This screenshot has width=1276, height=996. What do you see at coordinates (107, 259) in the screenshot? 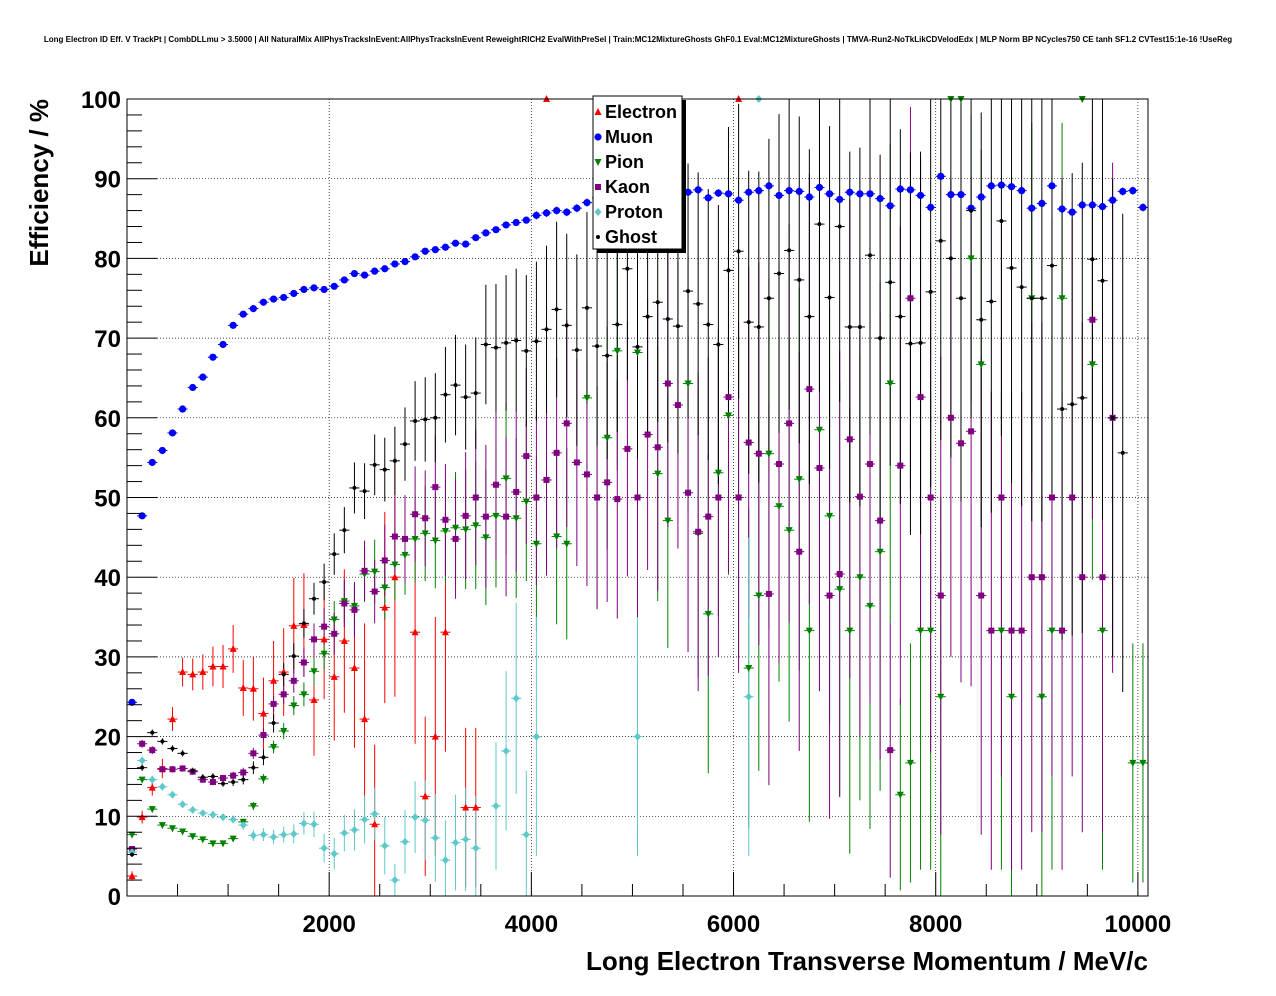
I see `y-tick-label: 80` at bounding box center [107, 259].